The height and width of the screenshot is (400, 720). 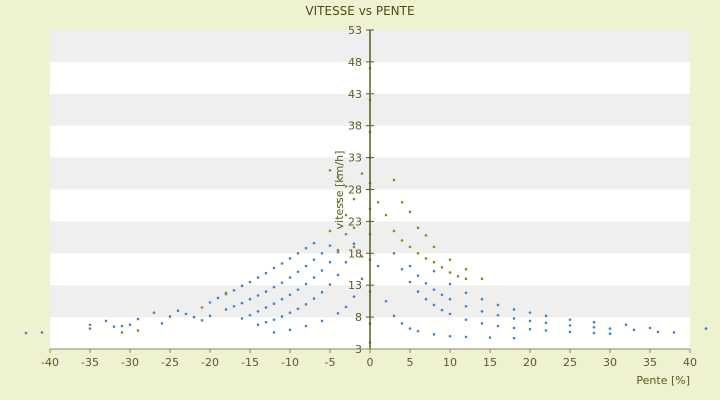 I want to click on x-tick-label: 40, so click(x=690, y=362).